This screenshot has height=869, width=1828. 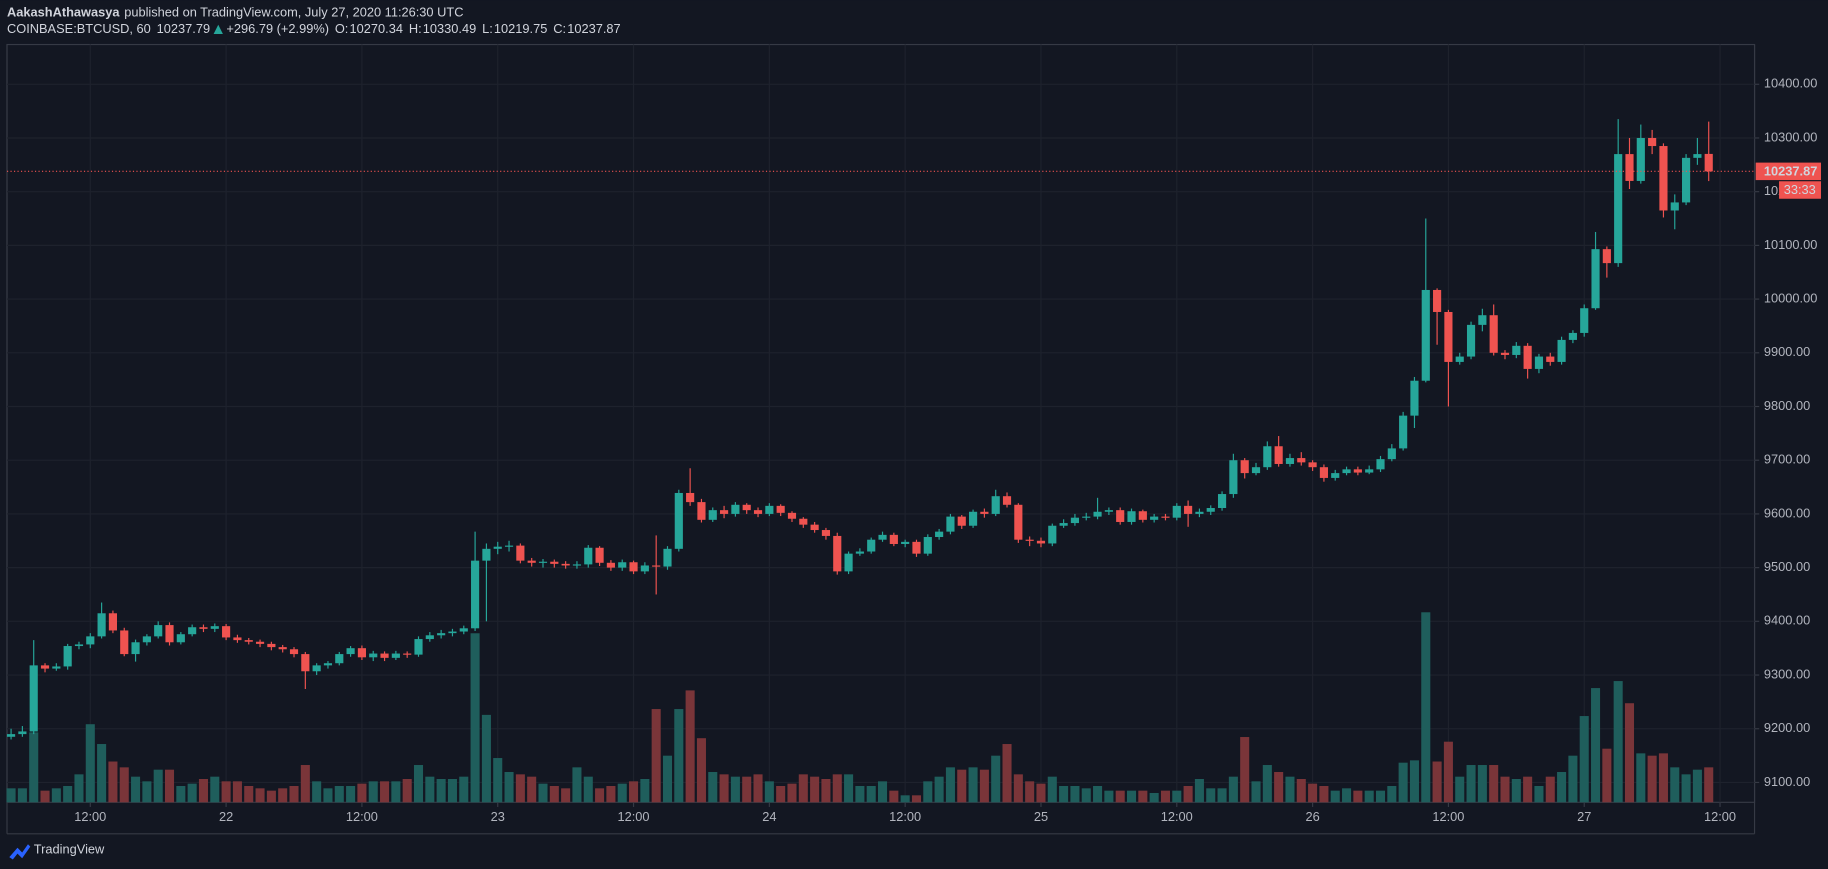 I want to click on countdown-box, so click(x=1800, y=190).